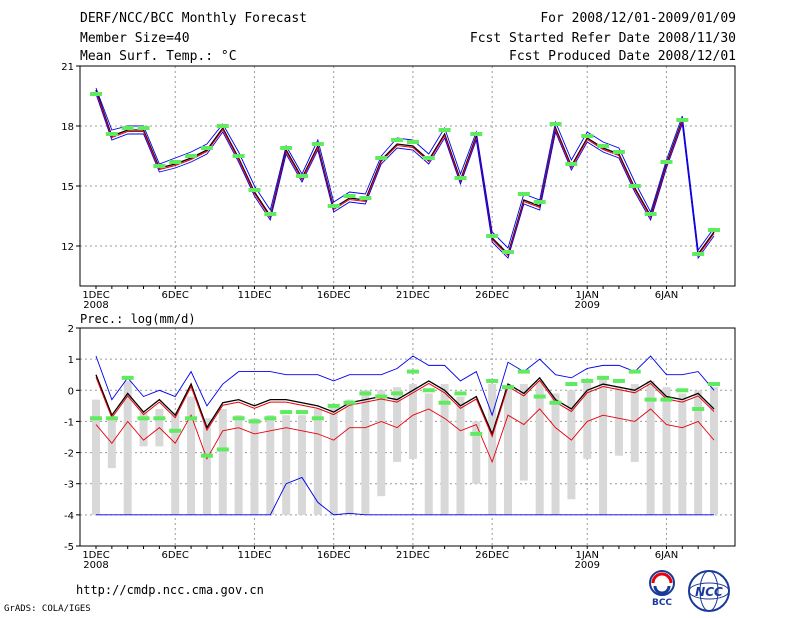 Image resolution: width=800 pixels, height=618 pixels. What do you see at coordinates (71, 360) in the screenshot?
I see `y-tick-label: 1` at bounding box center [71, 360].